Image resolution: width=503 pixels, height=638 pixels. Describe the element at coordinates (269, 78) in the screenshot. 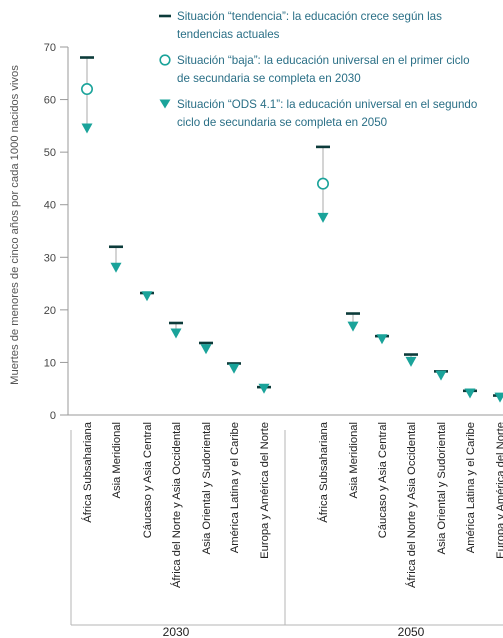

I see `legend-text: de secundaria se completa en 2030` at that location.